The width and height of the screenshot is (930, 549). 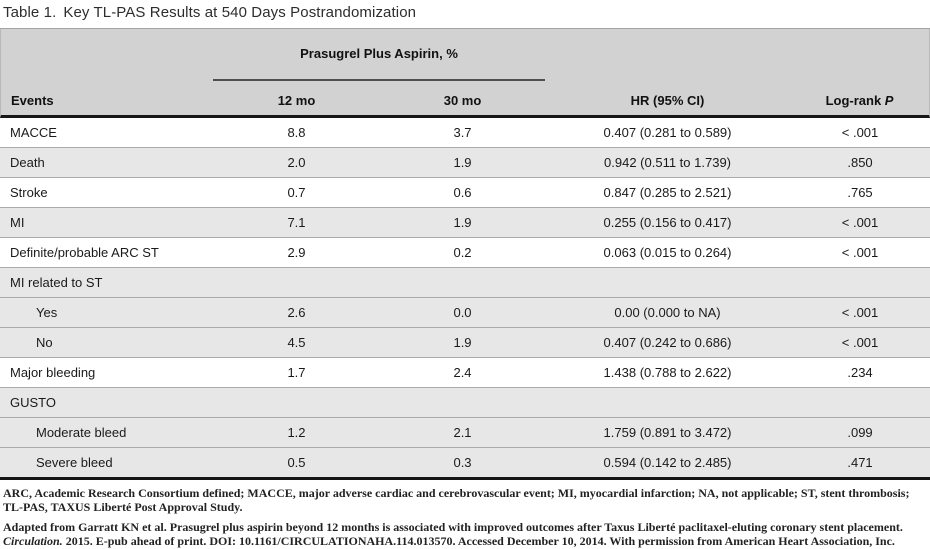 I want to click on mo12-cell: 8.8, so click(x=296, y=133).